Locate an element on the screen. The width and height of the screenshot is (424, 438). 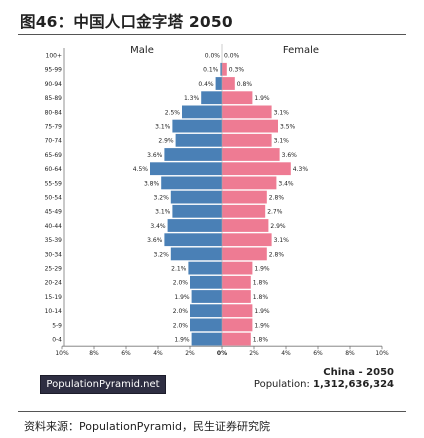
country-year-label: China - 2050 is located at coordinates (358, 372).